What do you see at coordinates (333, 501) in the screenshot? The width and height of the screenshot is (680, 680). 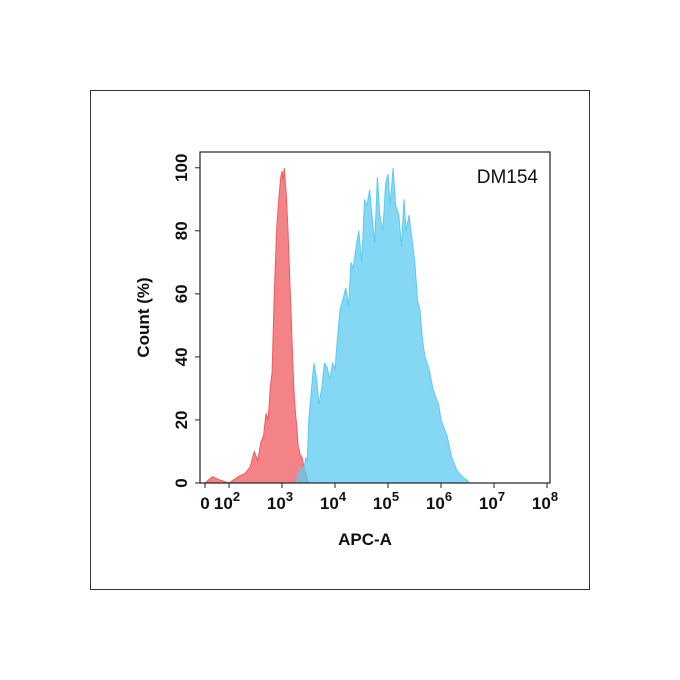 I see `x-tick-label: 10⁴` at bounding box center [333, 501].